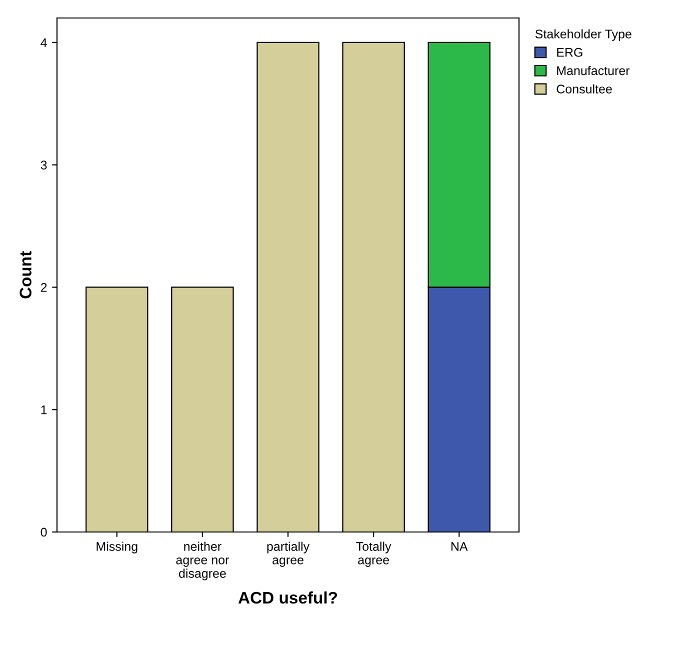  I want to click on y-tick-label: 0, so click(43, 532).